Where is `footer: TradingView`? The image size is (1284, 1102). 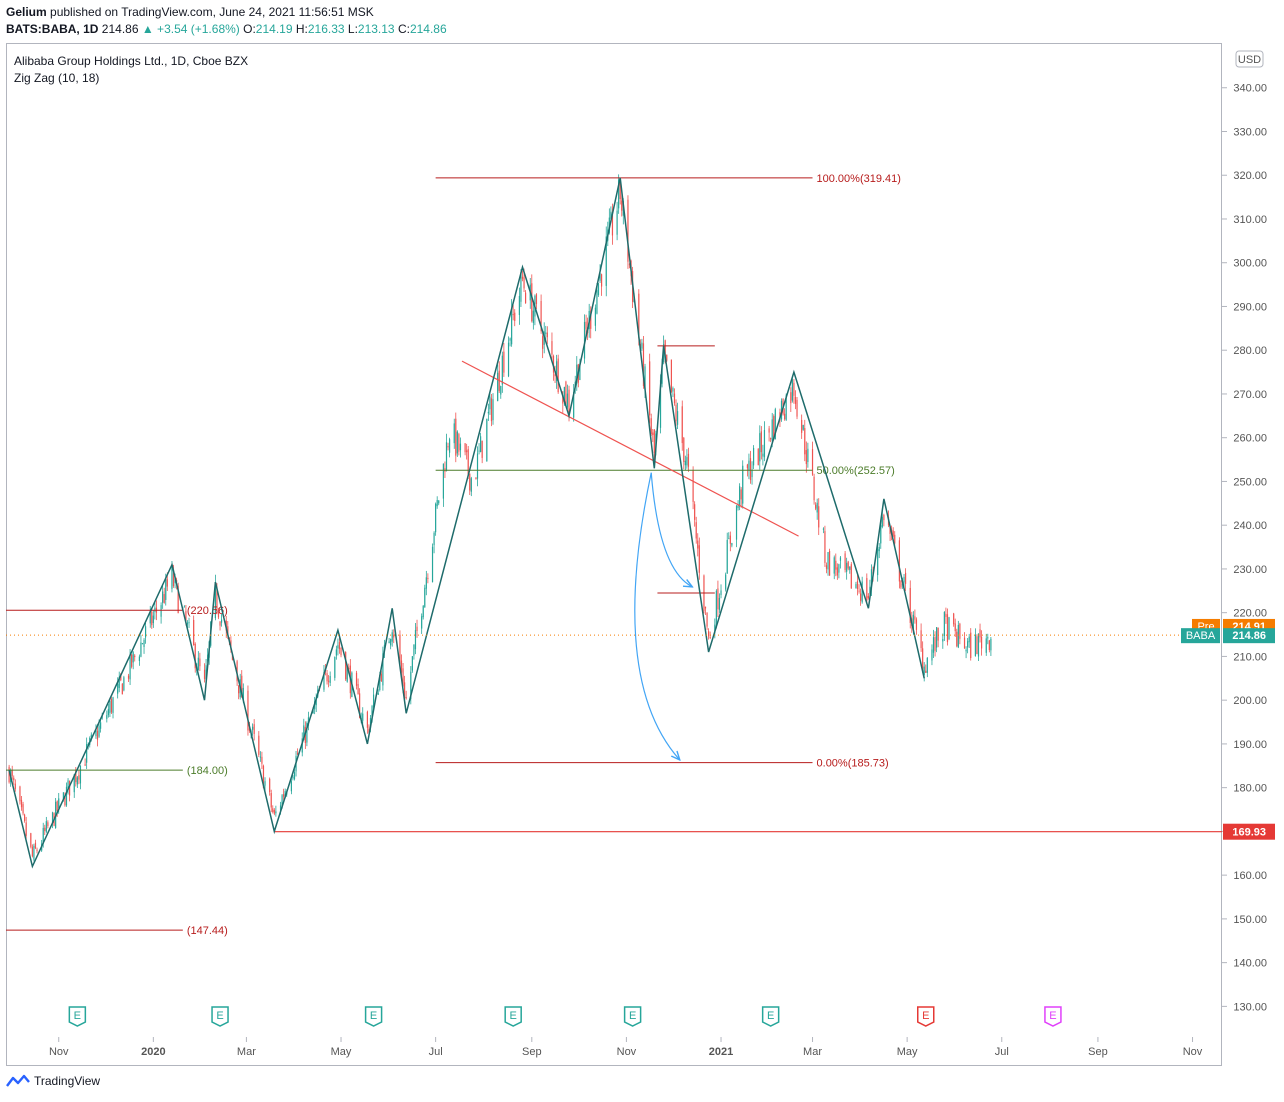 footer: TradingView is located at coordinates (53, 1081).